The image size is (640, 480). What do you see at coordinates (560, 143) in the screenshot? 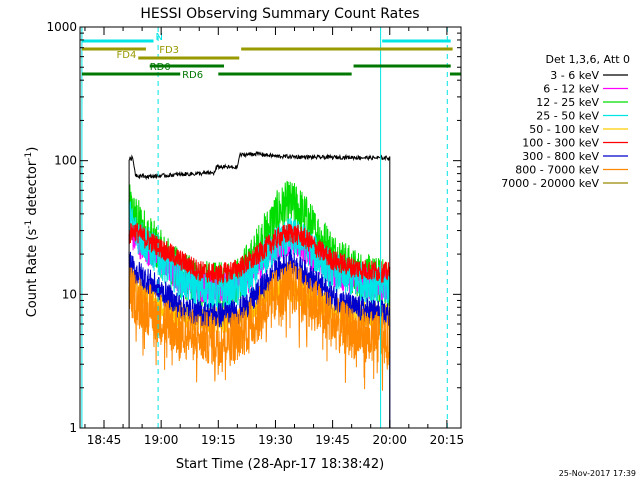
I see `legend-label-5: 100 - 300 keV` at bounding box center [560, 143].